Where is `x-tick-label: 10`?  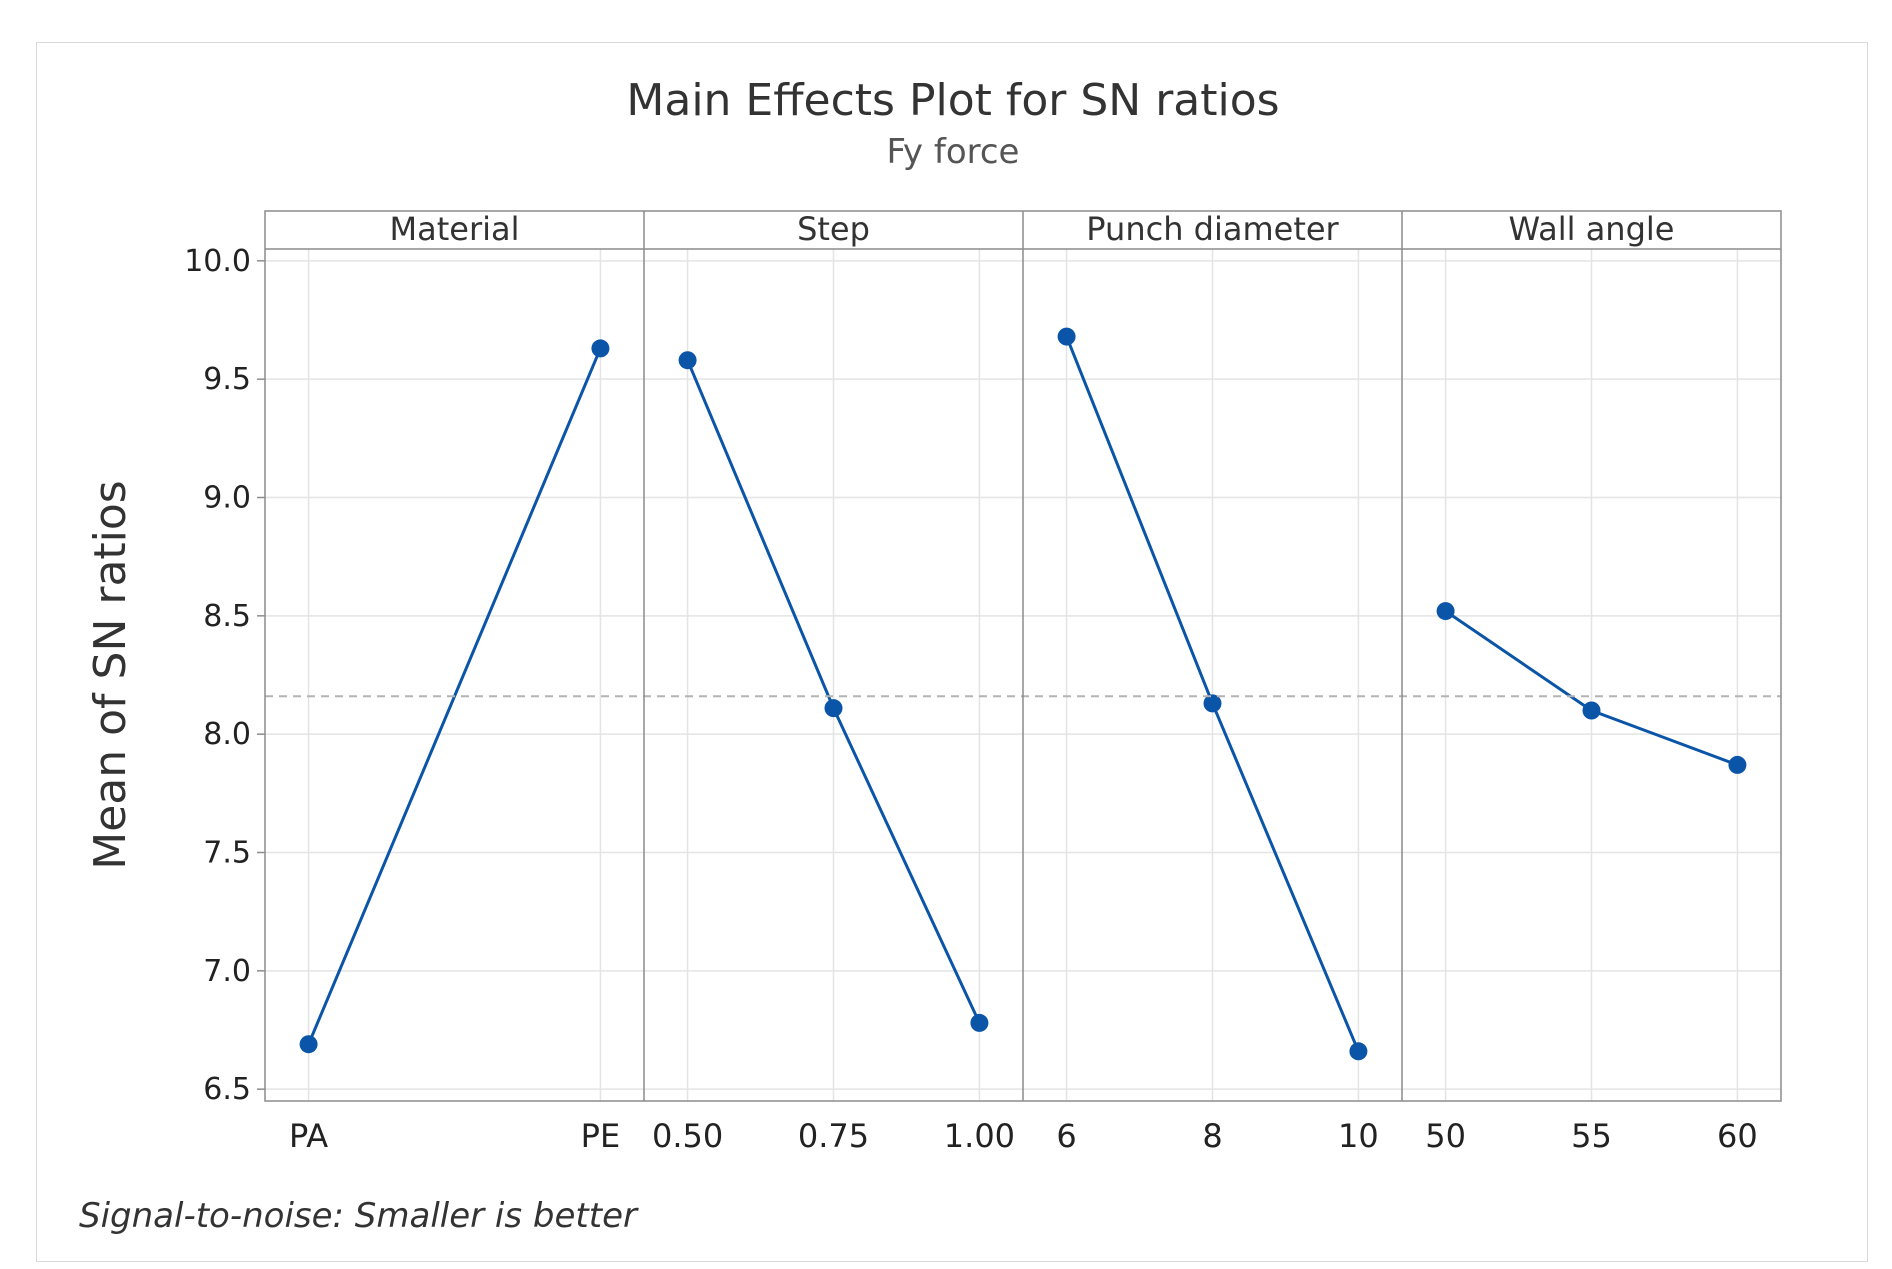 x-tick-label: 10 is located at coordinates (1358, 1136).